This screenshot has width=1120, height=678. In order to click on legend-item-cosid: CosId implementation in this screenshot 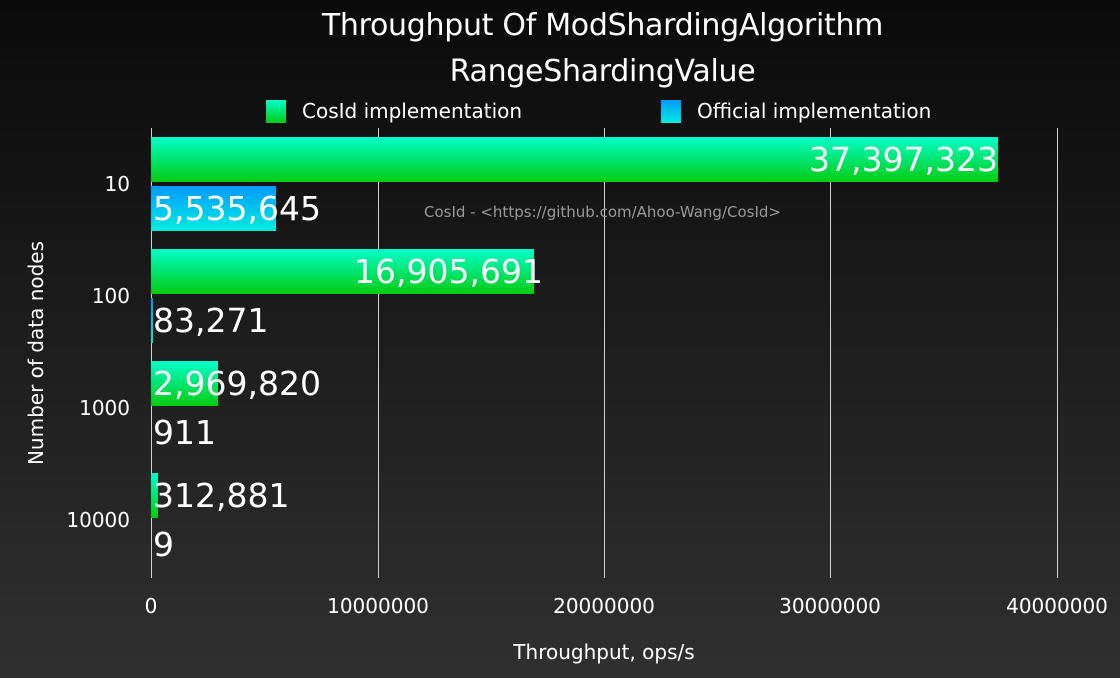, I will do `click(394, 111)`.